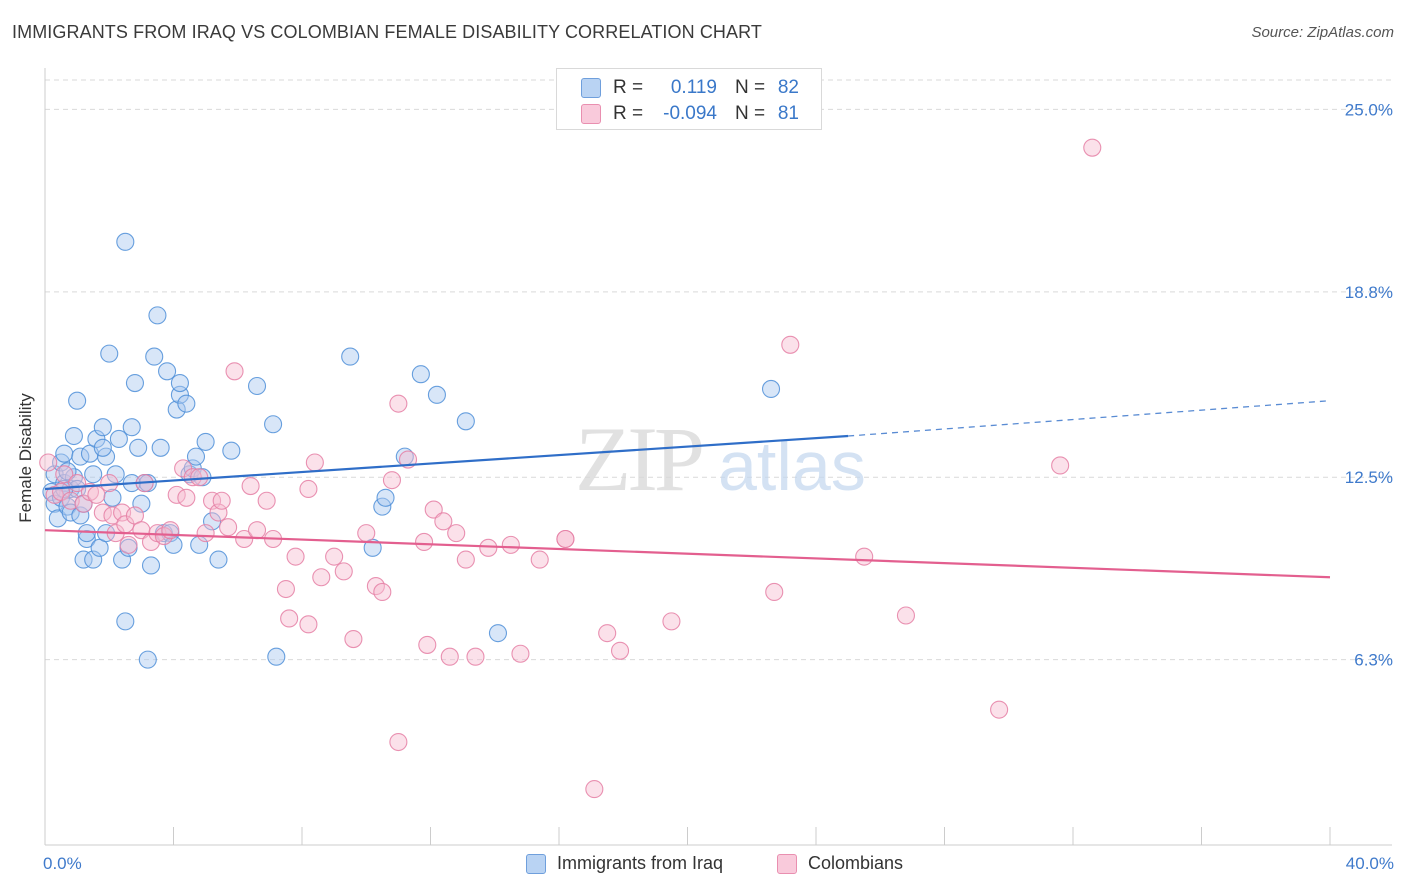  Describe the element at coordinates (693, 87) in the screenshot. I see `legend-r-value: 0.119` at that location.